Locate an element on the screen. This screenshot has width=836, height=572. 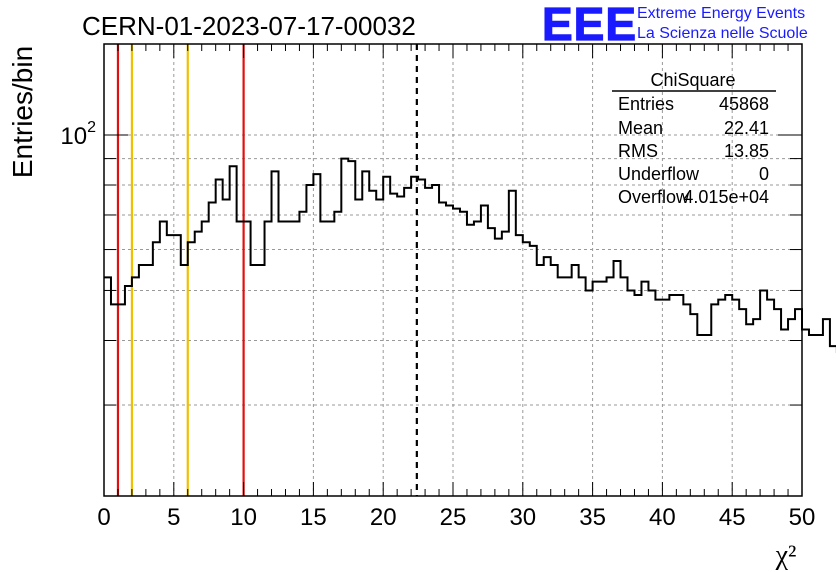
stats-label-entries: Entries is located at coordinates (646, 104).